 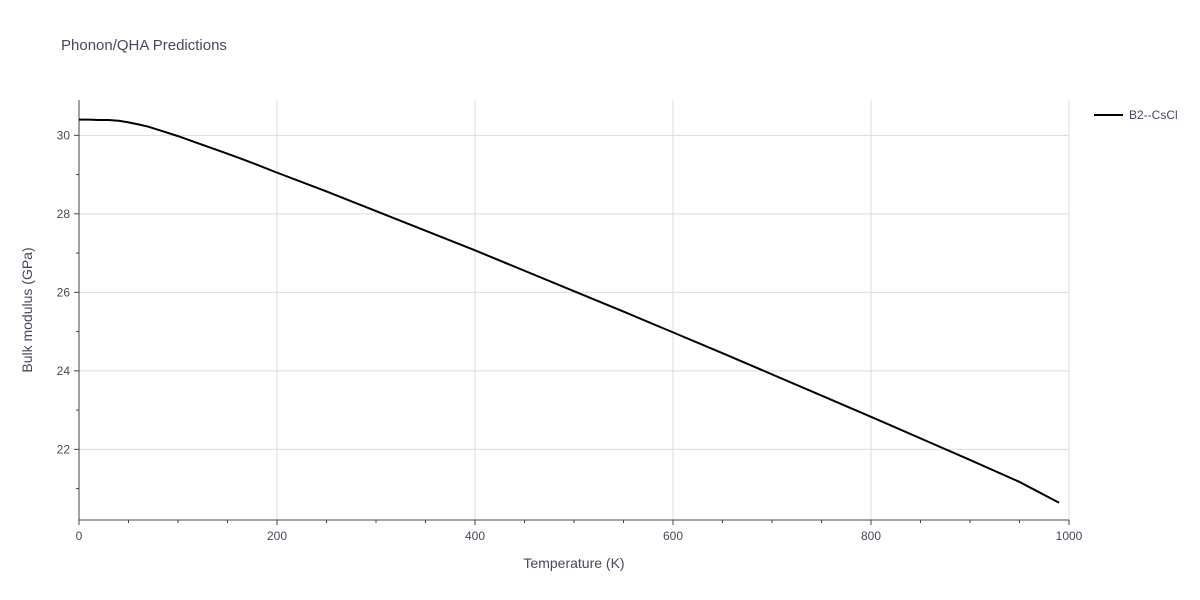 What do you see at coordinates (573, 563) in the screenshot?
I see `x-axis-title: Temperature (K)` at bounding box center [573, 563].